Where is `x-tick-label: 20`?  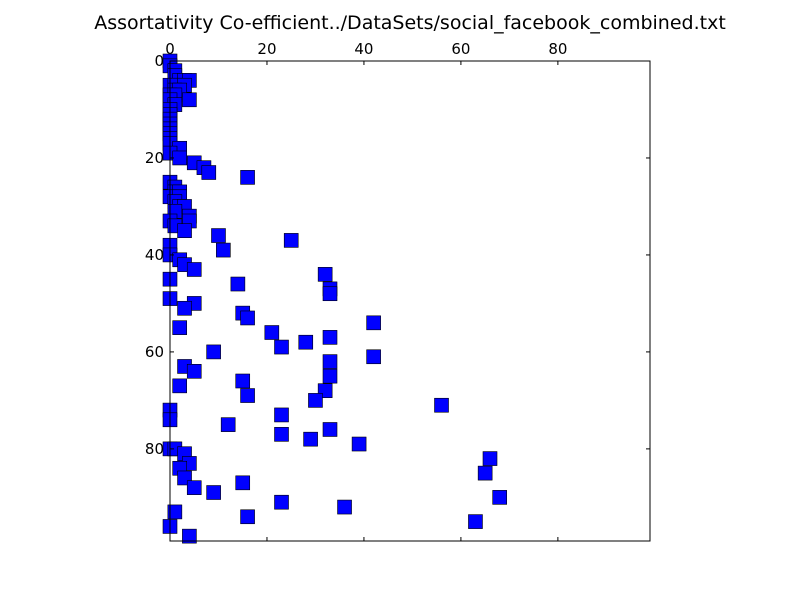 x-tick-label: 20 is located at coordinates (266, 49).